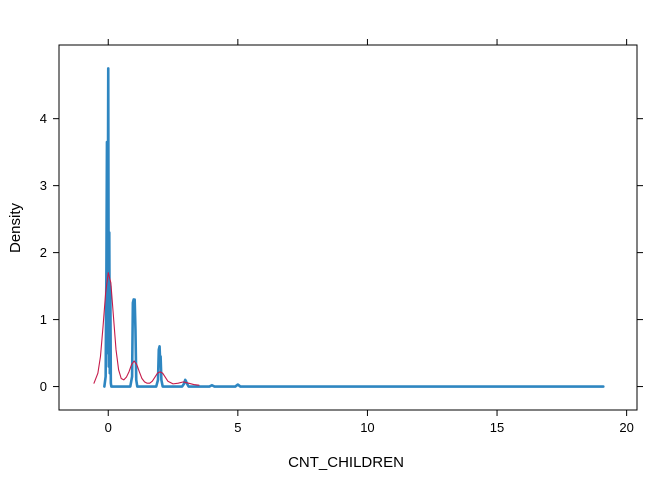  What do you see at coordinates (108, 427) in the screenshot?
I see `x-tick-label: 0` at bounding box center [108, 427].